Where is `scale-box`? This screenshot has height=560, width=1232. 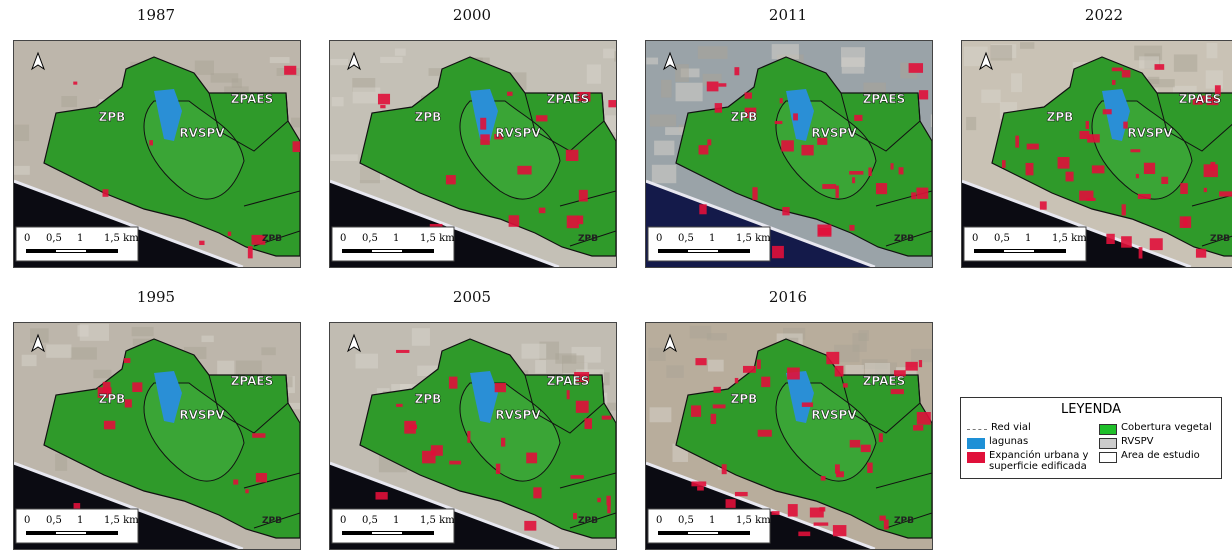
scale-box is located at coordinates (77, 526).